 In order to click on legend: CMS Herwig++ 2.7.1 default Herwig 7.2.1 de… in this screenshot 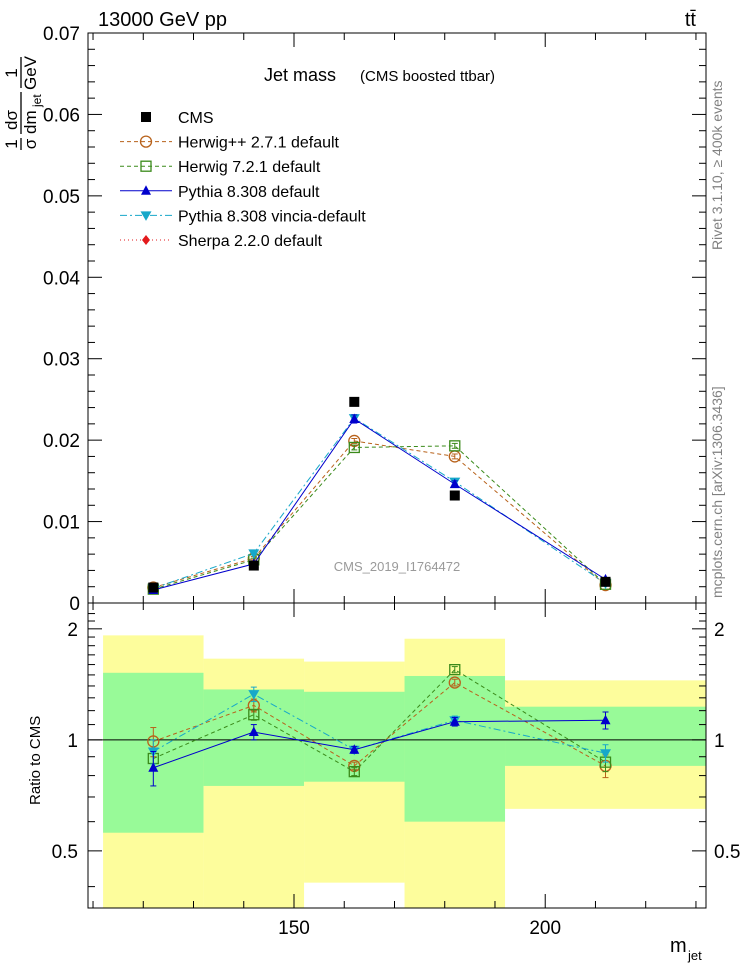, I will do `click(243, 180)`.